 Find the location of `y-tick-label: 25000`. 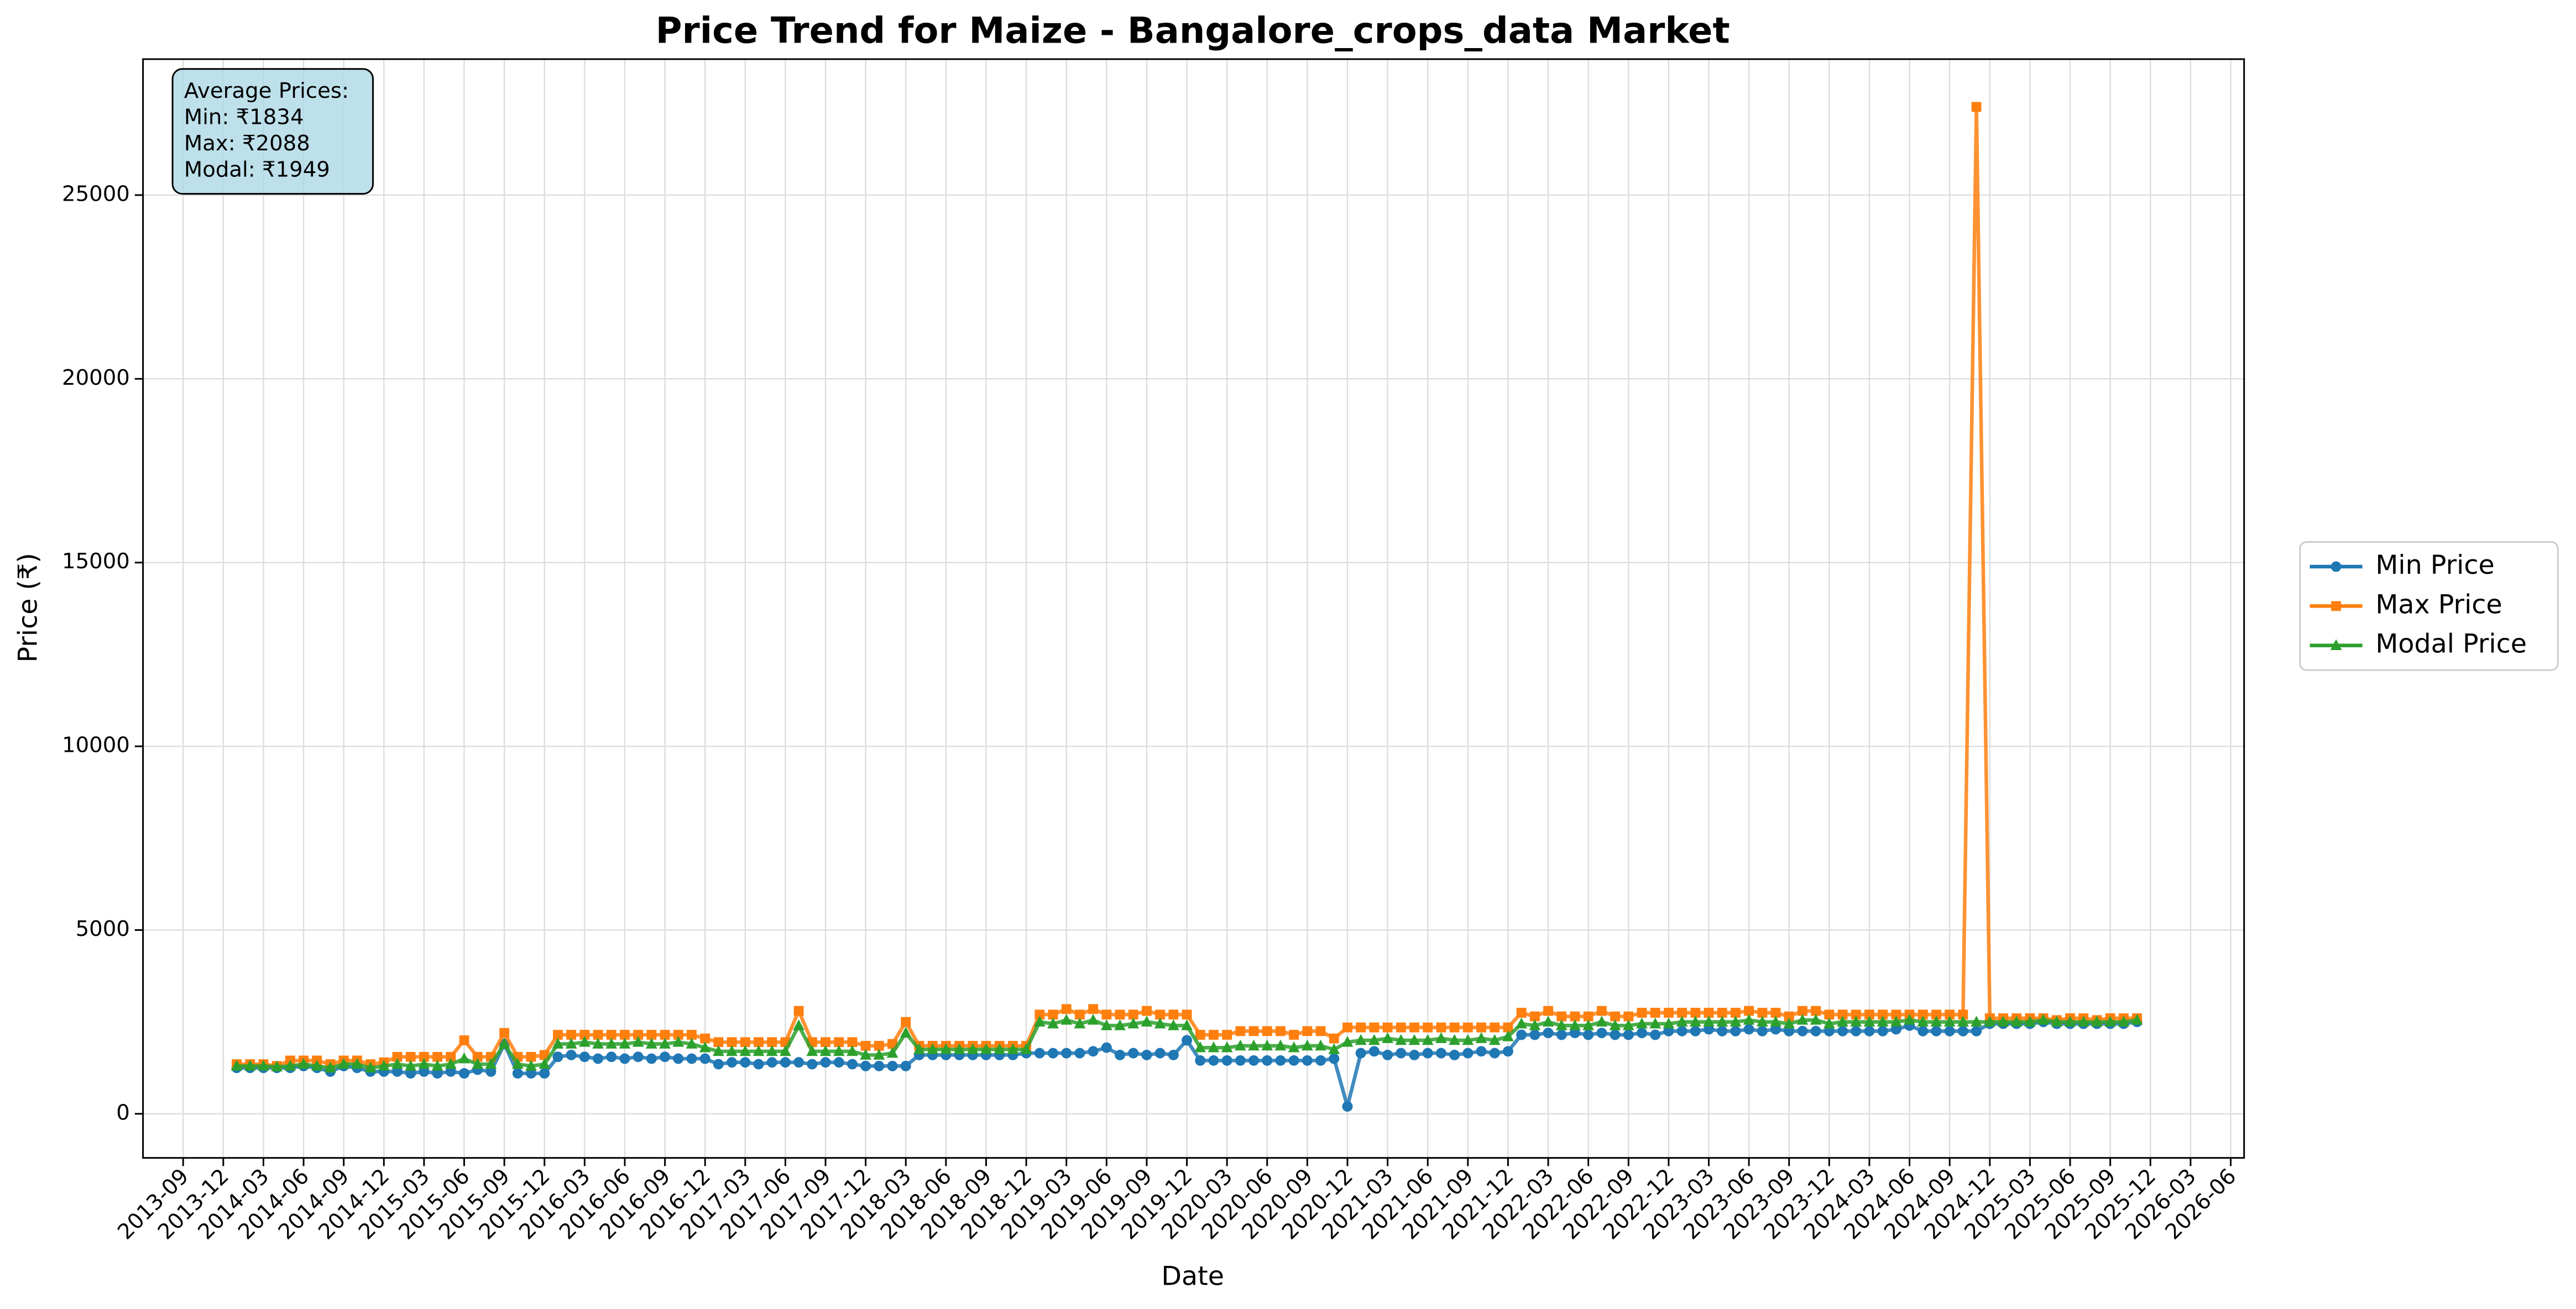

y-tick-label: 25000 is located at coordinates (96, 194).